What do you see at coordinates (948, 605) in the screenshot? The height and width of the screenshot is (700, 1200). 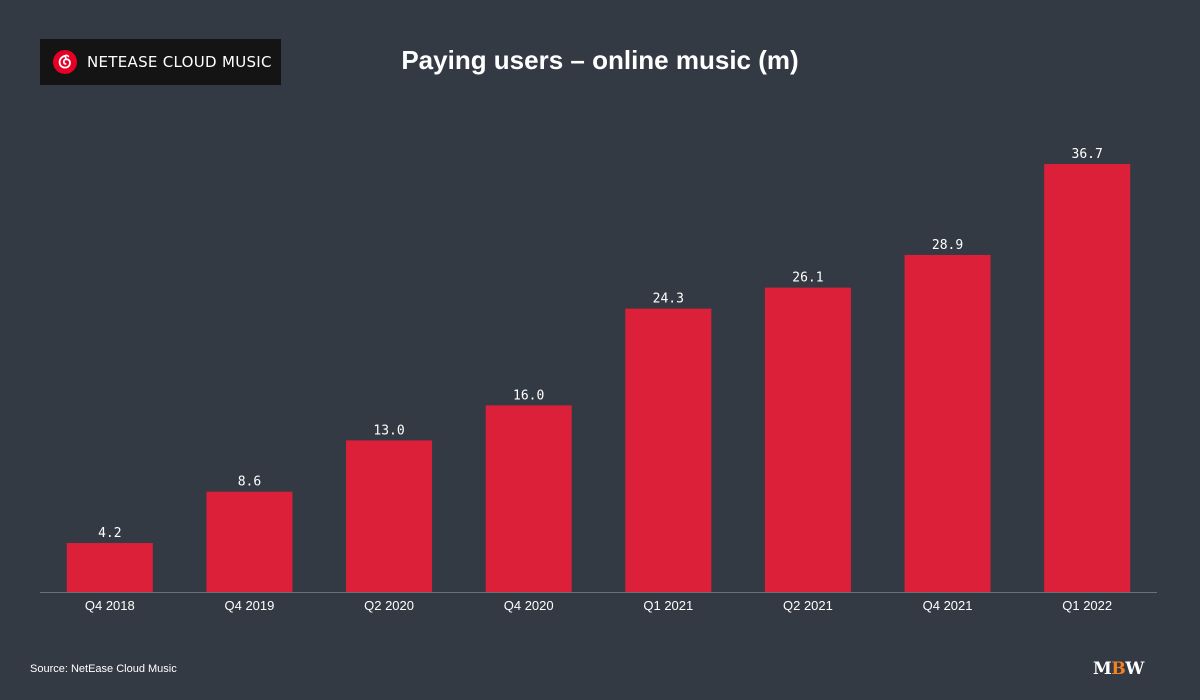 I see `x-tick-label: Q4 2021` at bounding box center [948, 605].